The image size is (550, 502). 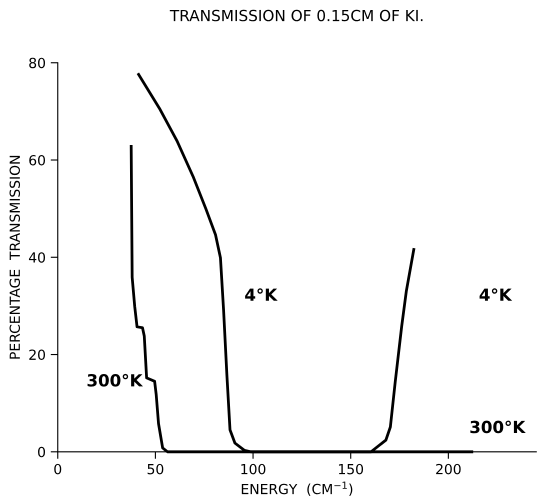 I want to click on x-tick-label: 0, so click(x=58, y=469).